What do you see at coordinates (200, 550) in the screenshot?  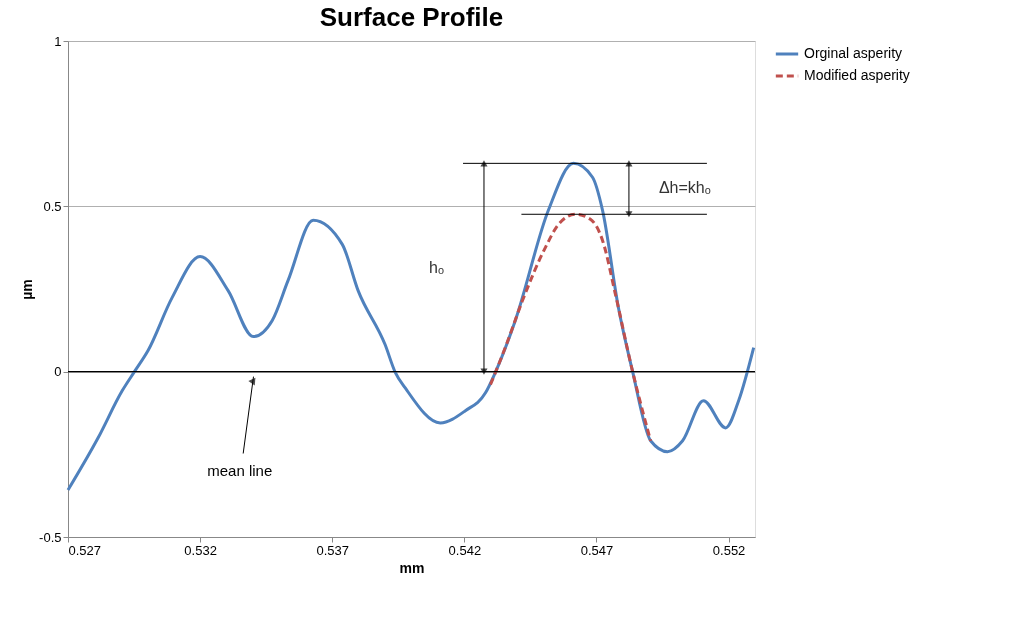 I see `x-tick-label: 0.532` at bounding box center [200, 550].